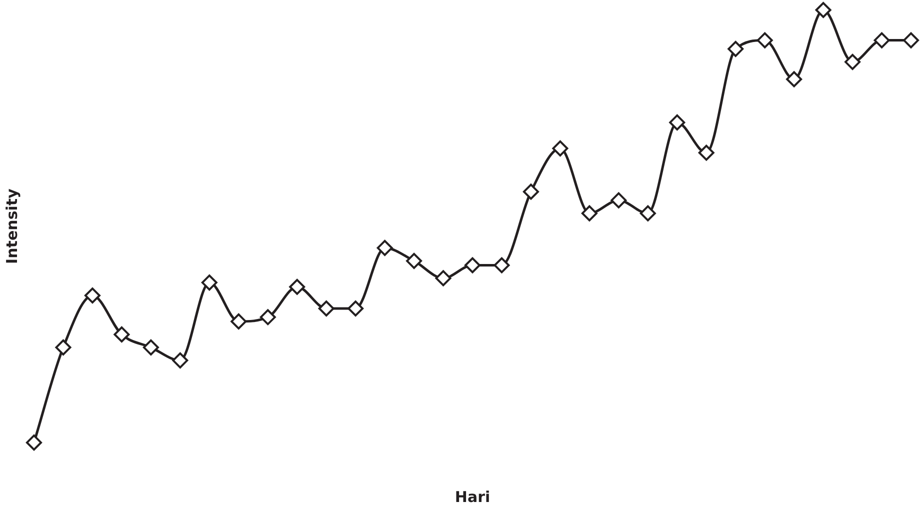 This screenshot has height=515, width=920. What do you see at coordinates (11, 226) in the screenshot?
I see `y-axis-title: Intensity` at bounding box center [11, 226].